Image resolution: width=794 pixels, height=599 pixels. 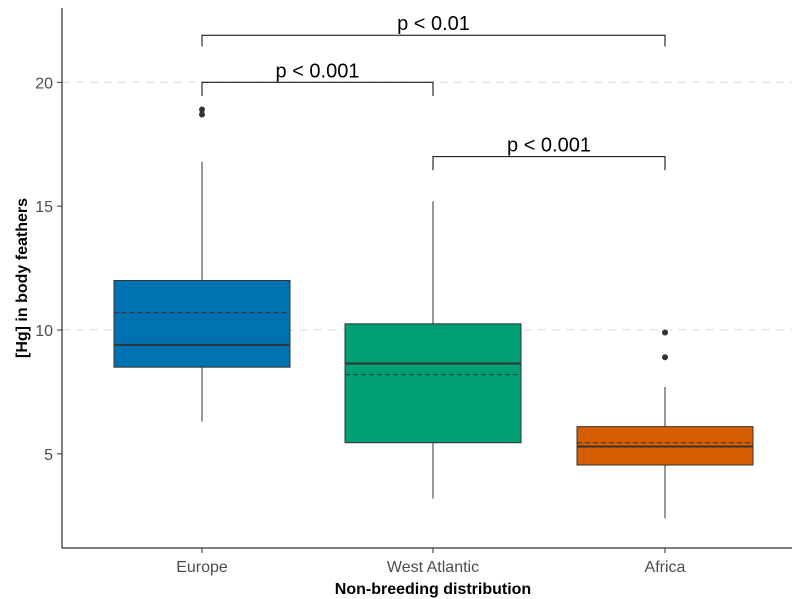 I want to click on x-tick-label: Africa, so click(x=665, y=567).